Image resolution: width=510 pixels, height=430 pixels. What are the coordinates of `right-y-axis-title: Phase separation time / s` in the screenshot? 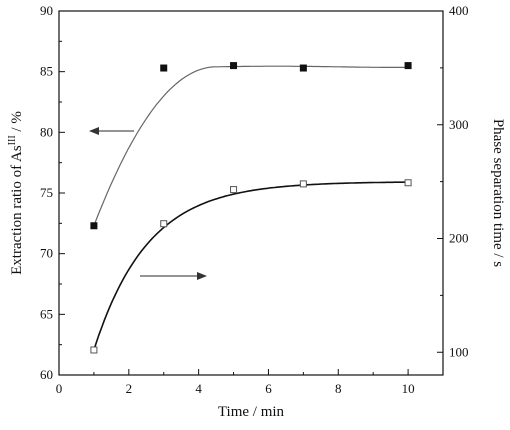 It's located at (498, 193).